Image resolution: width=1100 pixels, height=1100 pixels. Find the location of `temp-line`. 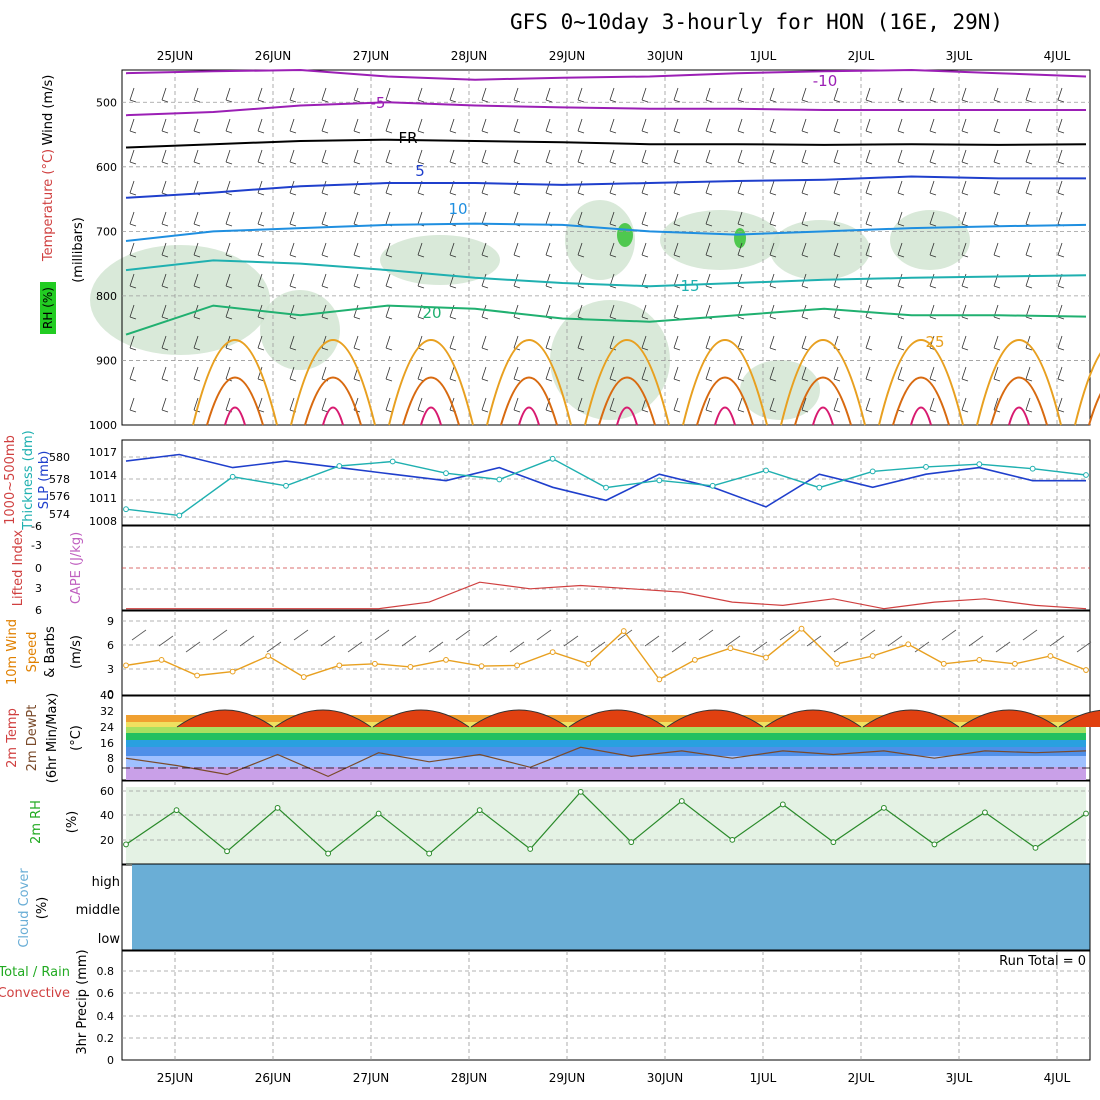

temp-line is located at coordinates (911, 718).